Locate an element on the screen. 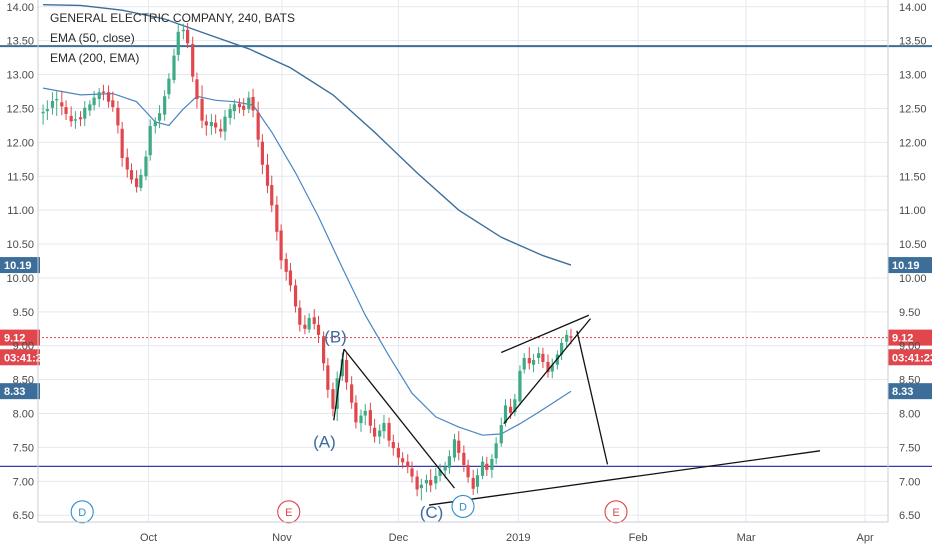 This screenshot has height=550, width=932. y-tick-label-left: 12.00 is located at coordinates (20, 143).